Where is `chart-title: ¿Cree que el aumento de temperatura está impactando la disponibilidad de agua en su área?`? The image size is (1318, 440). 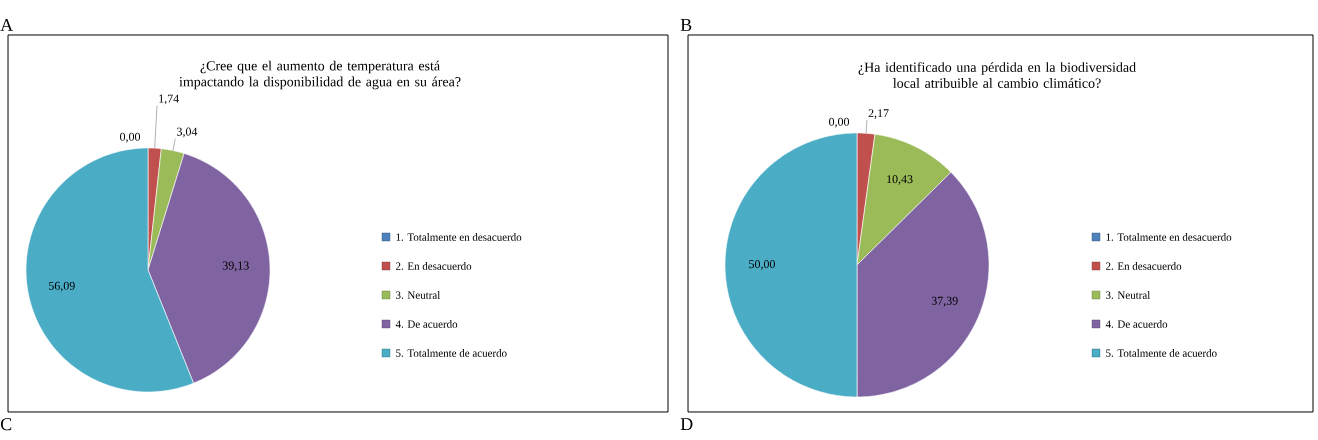 chart-title: ¿Cree que el aumento de temperatura está impactando la disponibilidad de agua en su área? is located at coordinates (320, 75).